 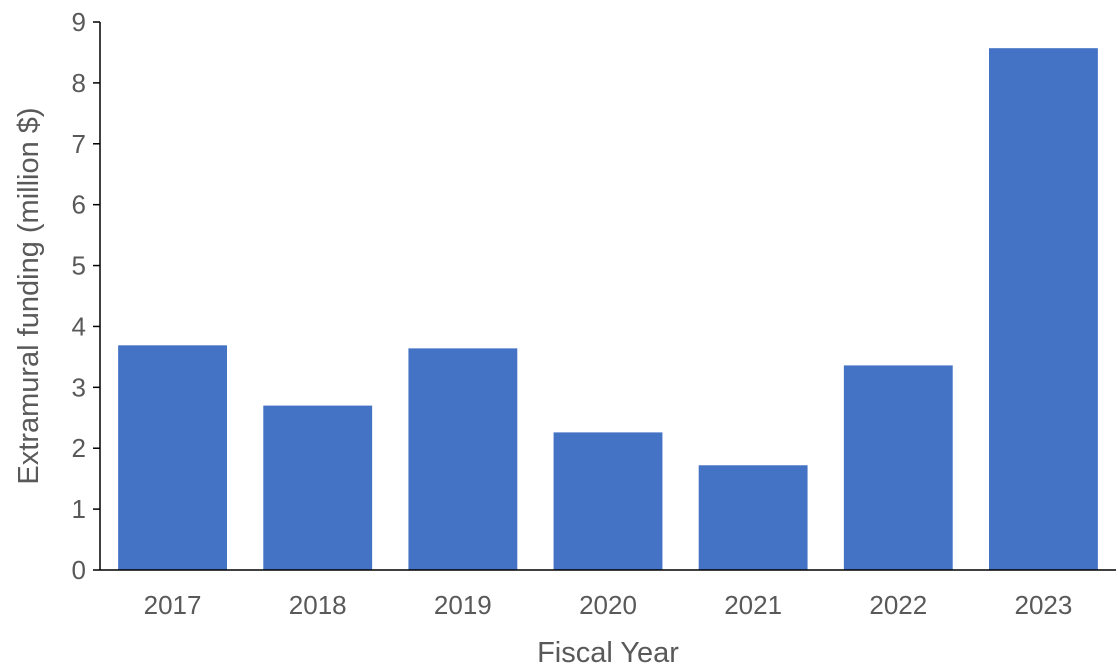 What do you see at coordinates (753, 605) in the screenshot?
I see `x-tick-label-2021: 2021` at bounding box center [753, 605].